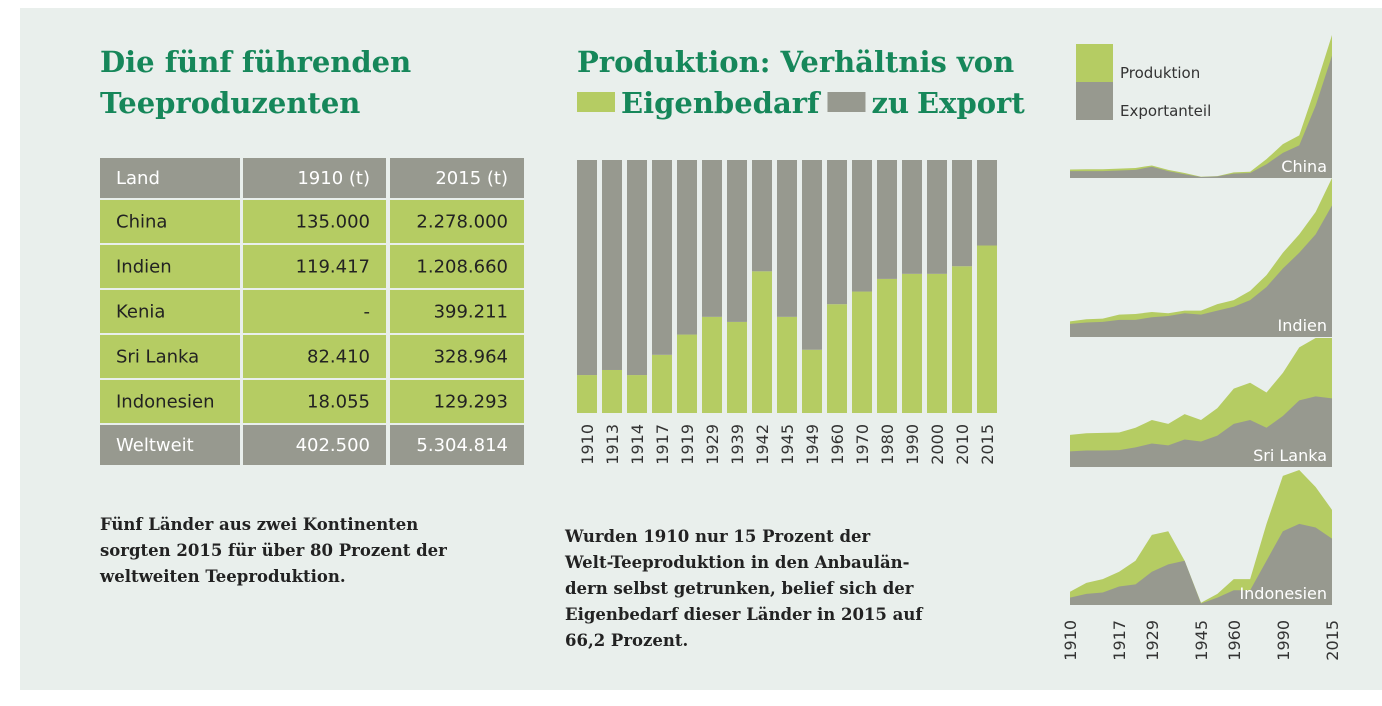  What do you see at coordinates (687, 444) in the screenshot?
I see `x-tick-label: 1919` at bounding box center [687, 444].